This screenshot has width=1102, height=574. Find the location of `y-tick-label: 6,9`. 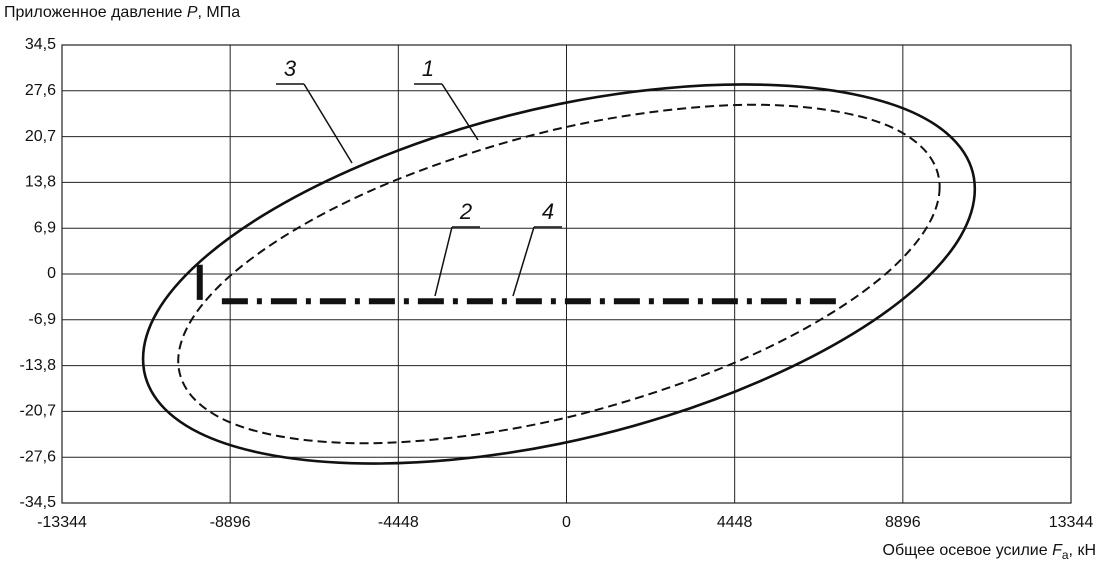

y-tick-label: 6,9 is located at coordinates (45, 227).